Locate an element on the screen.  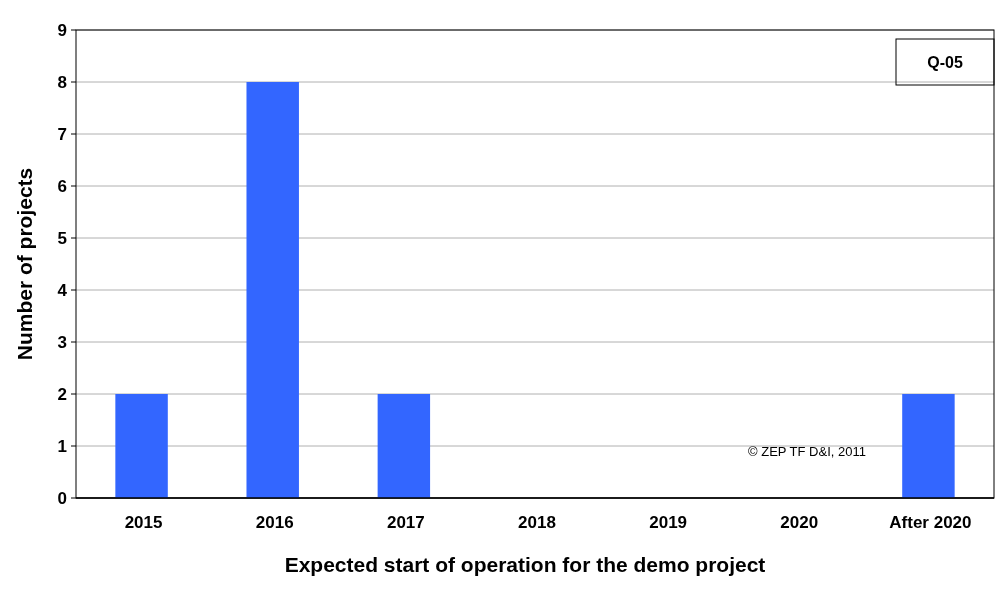
annotation: © ZEP TF D&I, 2011 is located at coordinates (807, 452).